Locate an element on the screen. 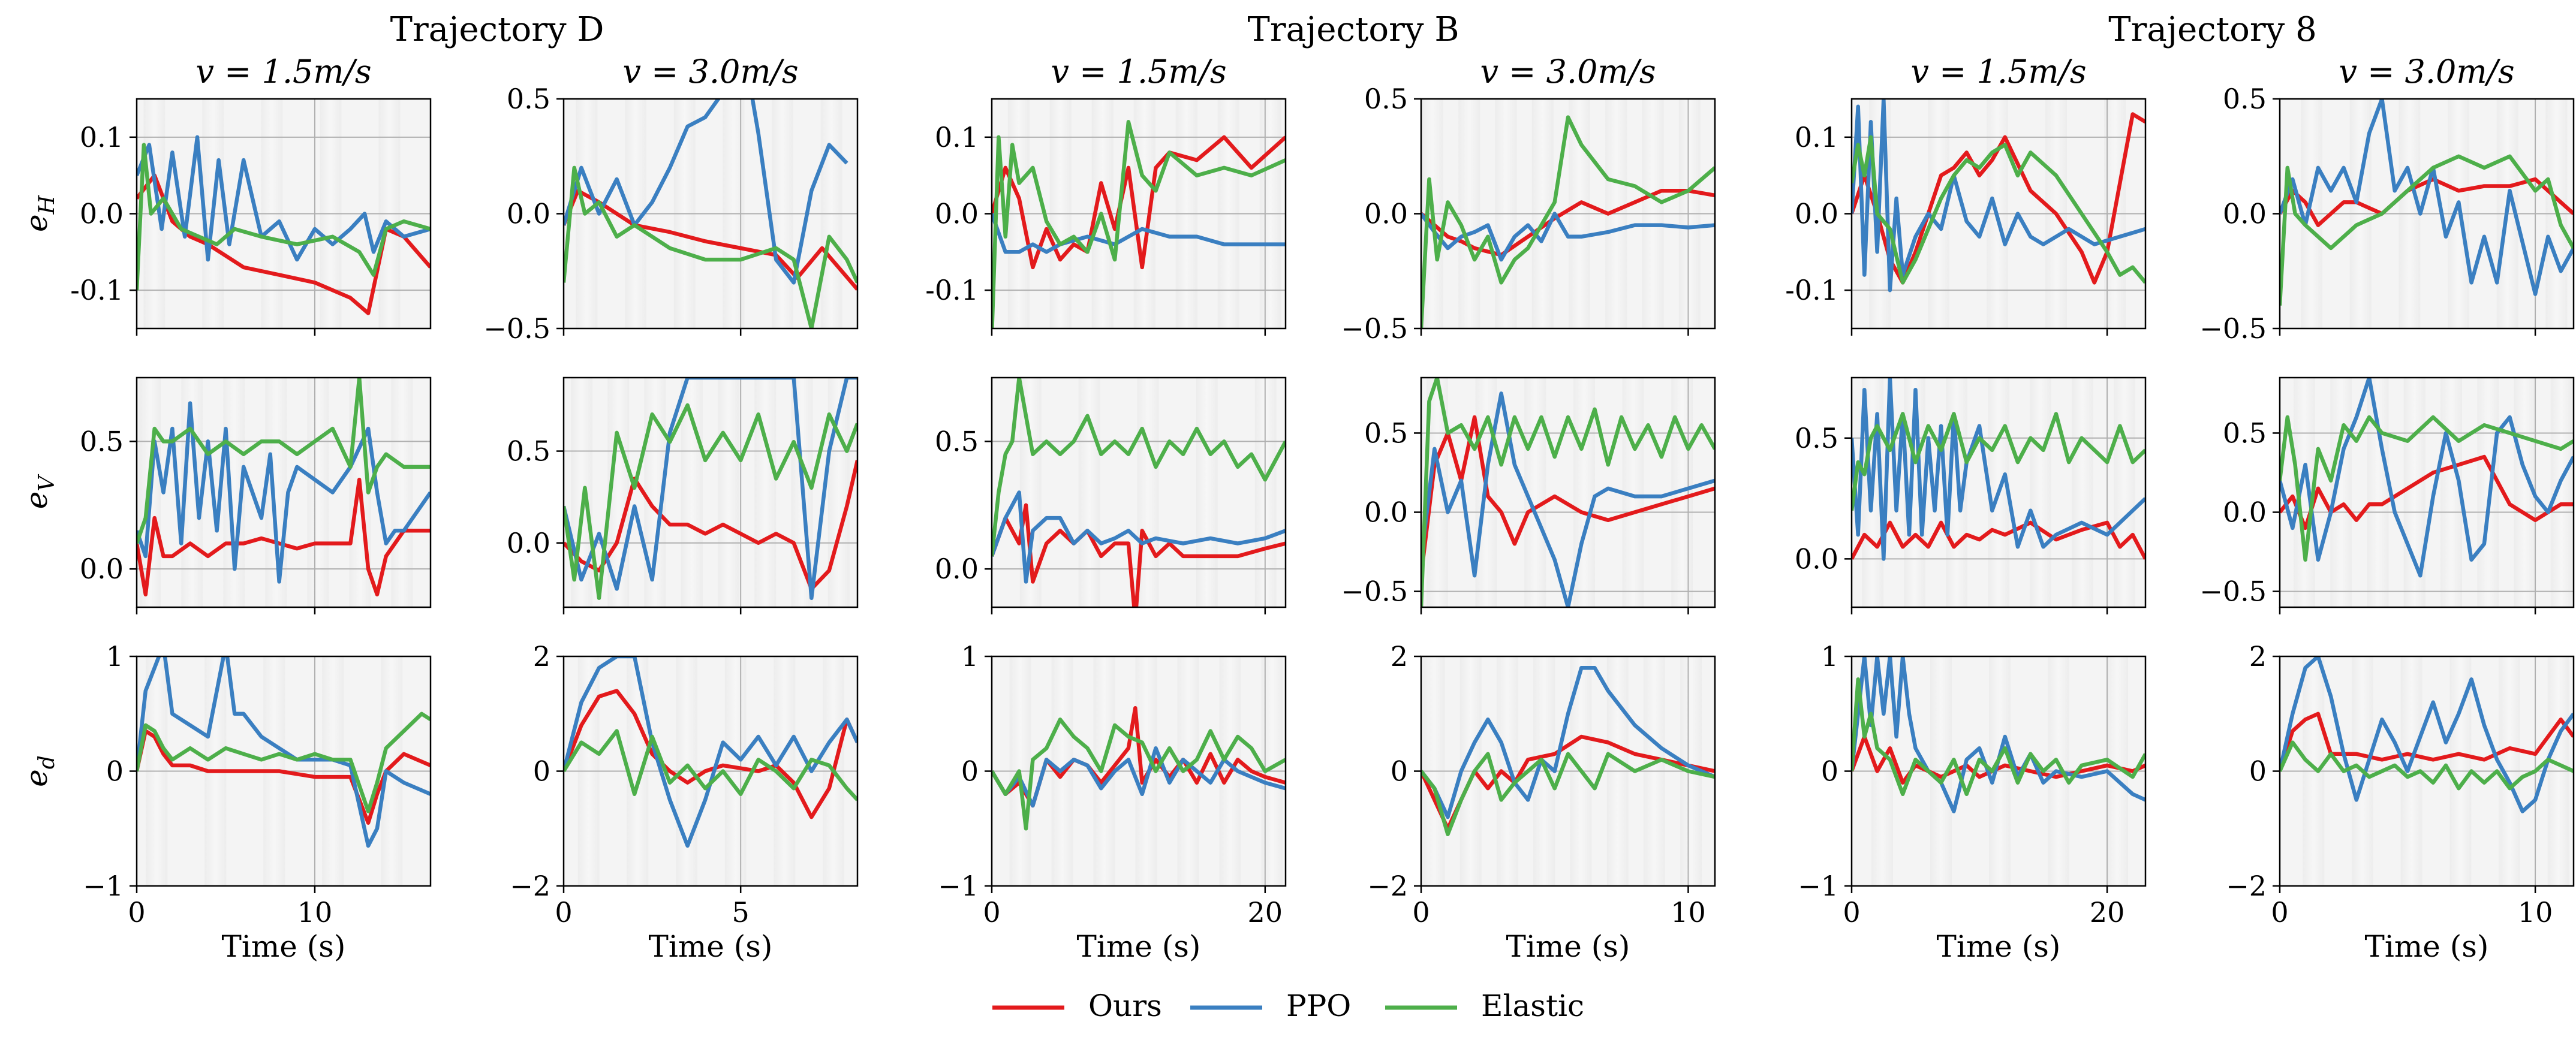  subplot: 0.1 0.0 -0.1 eH is located at coordinates (226, 217).